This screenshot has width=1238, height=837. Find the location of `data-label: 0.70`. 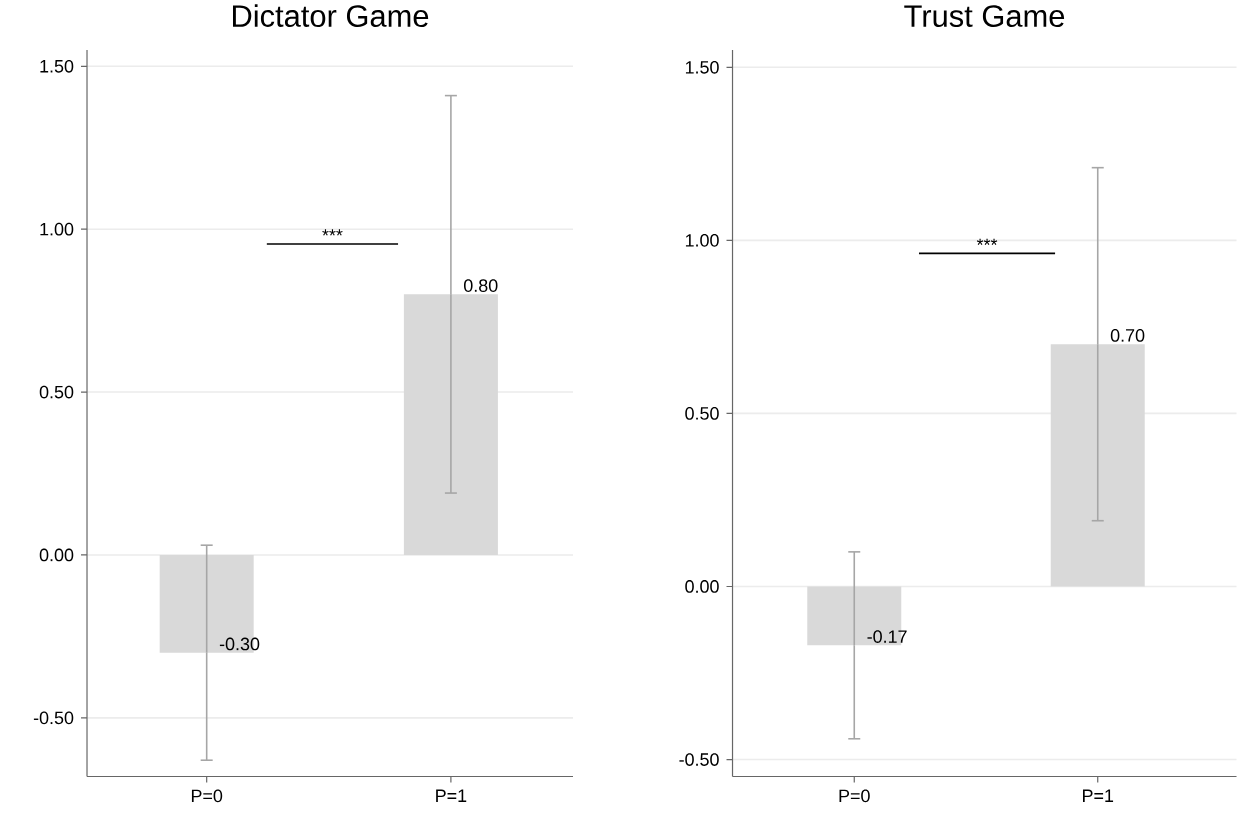

data-label: 0.70 is located at coordinates (1127, 335).